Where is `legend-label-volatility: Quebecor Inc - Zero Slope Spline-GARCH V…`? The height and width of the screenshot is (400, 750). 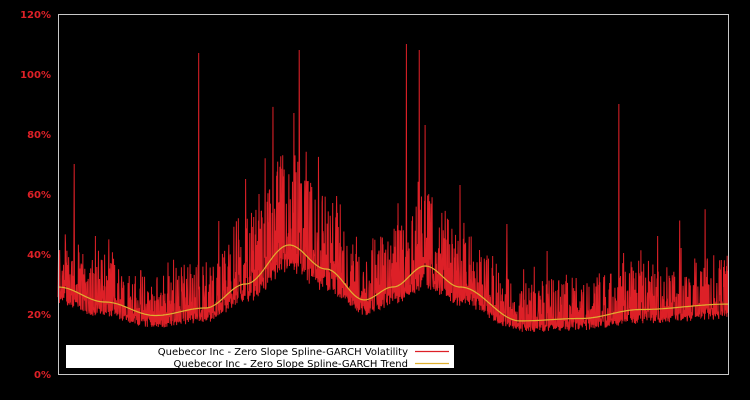
legend-label-volatility: Quebecor Inc - Zero Slope Spline-GARCH V… is located at coordinates (283, 352).